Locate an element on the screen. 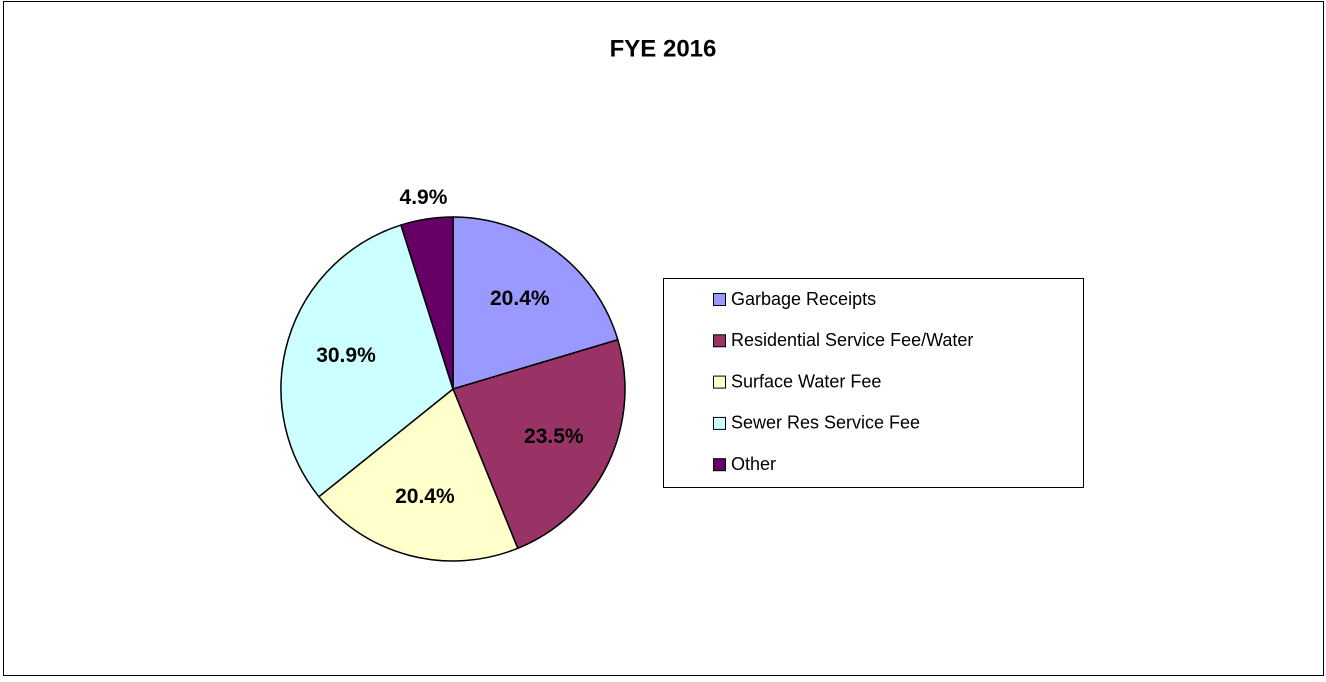 This screenshot has height=682, width=1326. legend-label: Other is located at coordinates (753, 464).